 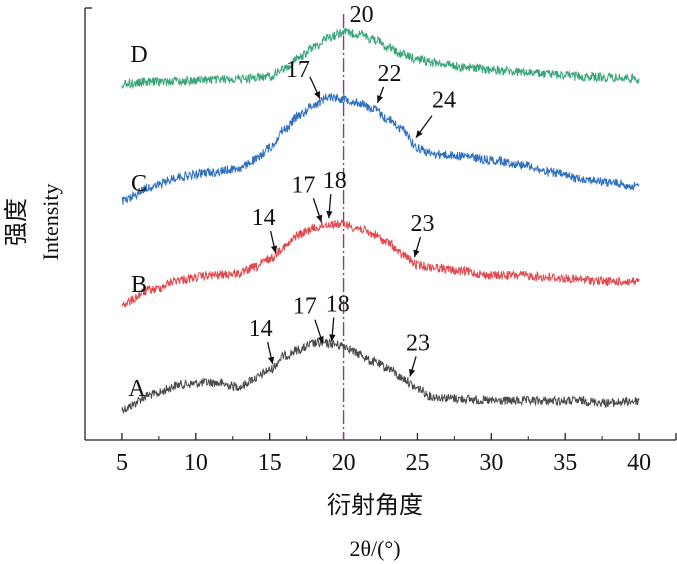 What do you see at coordinates (380, 375) in the screenshot?
I see `series-line-A` at bounding box center [380, 375].